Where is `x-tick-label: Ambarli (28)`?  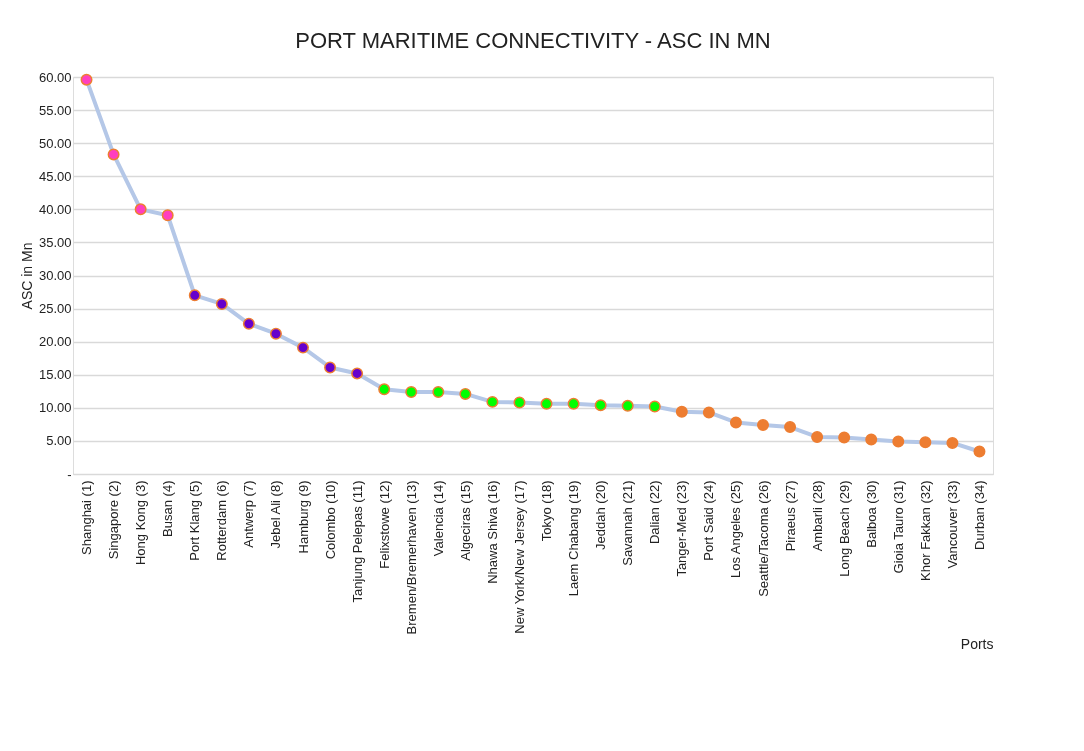
x-tick-label: Ambarli (28) is located at coordinates (817, 516).